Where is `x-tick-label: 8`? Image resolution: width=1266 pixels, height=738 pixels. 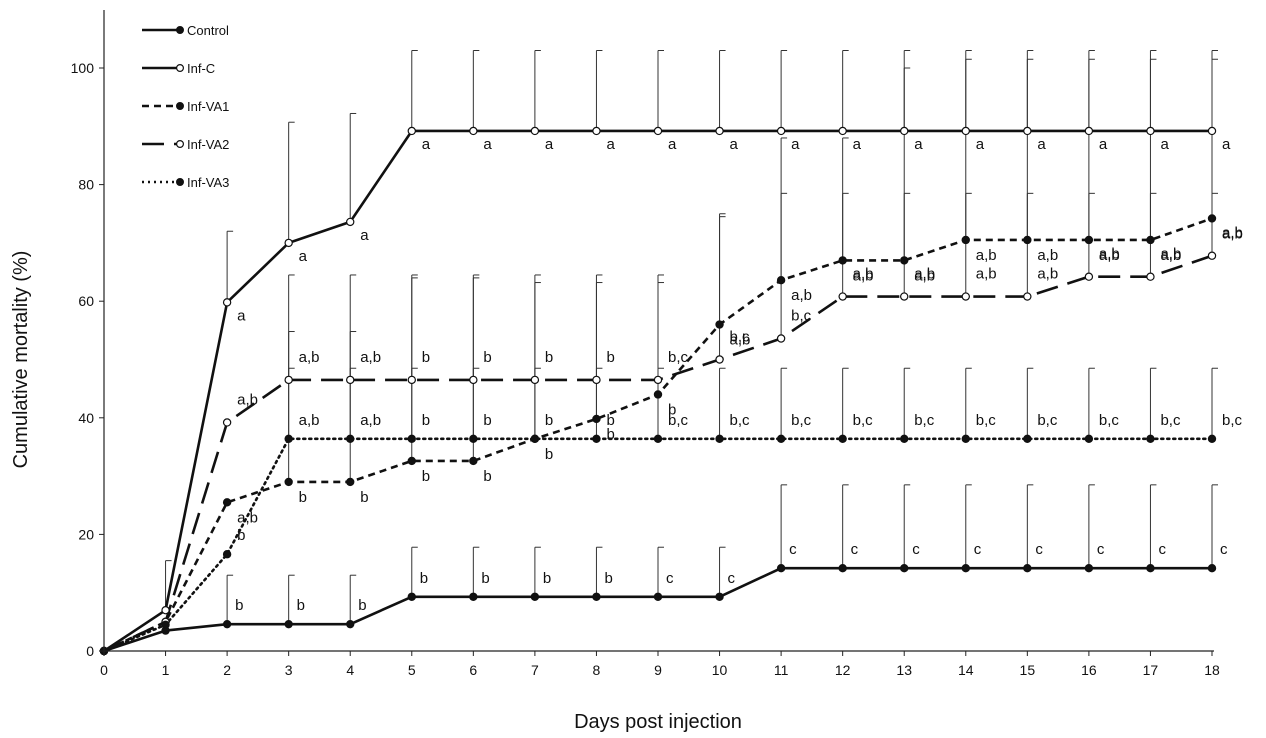 x-tick-label: 8 is located at coordinates (597, 670).